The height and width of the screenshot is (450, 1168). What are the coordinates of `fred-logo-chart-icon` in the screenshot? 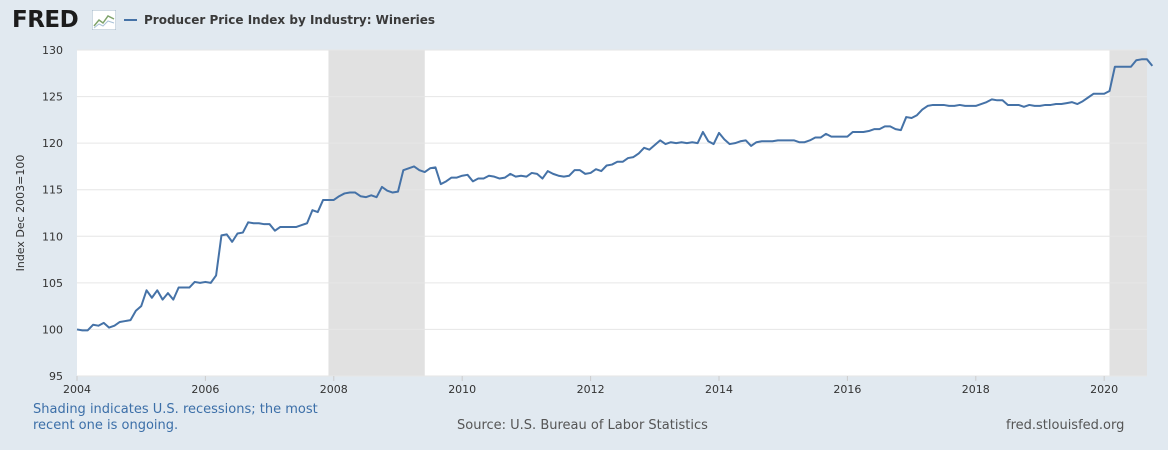 It's located at (104, 20).